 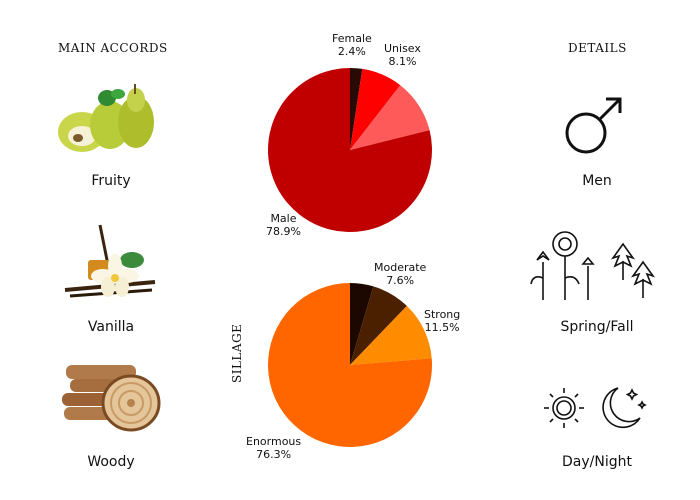 I want to click on sillage-enormous-name: Enormous, so click(x=274, y=441).